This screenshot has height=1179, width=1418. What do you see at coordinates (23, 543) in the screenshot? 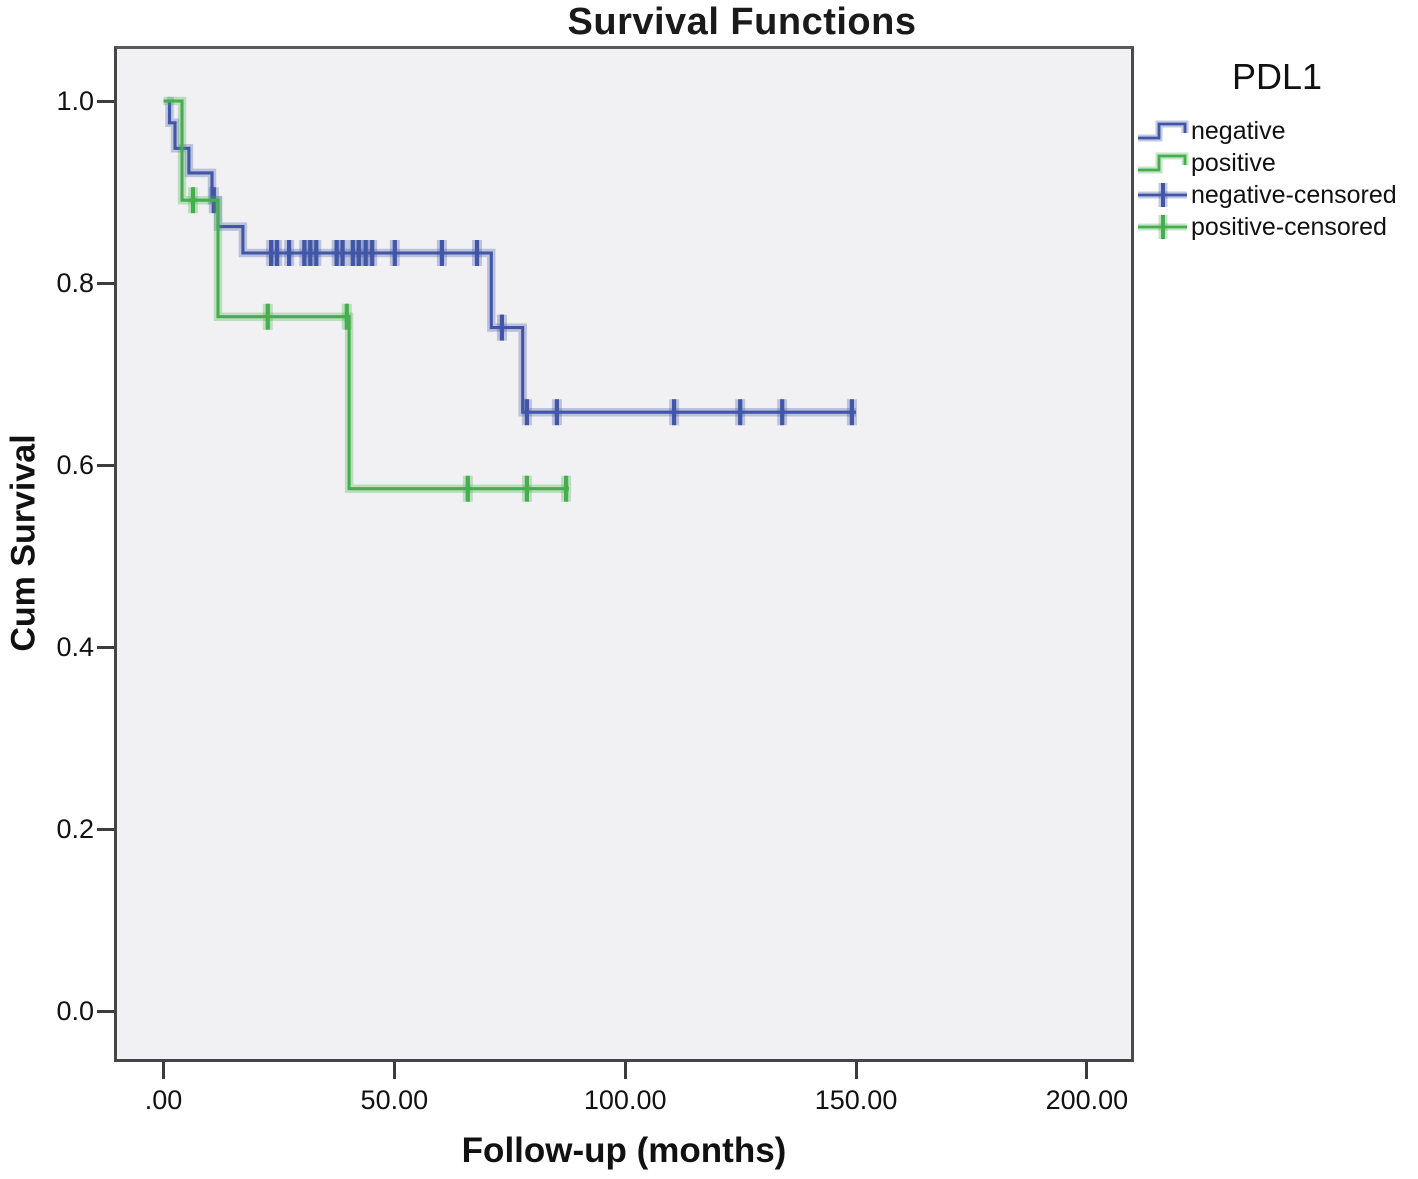
I see `y-axis-title: Cum Survival` at bounding box center [23, 543].